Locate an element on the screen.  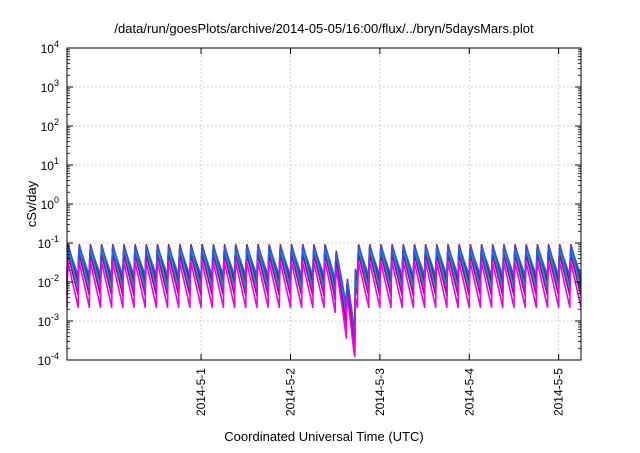
y-tick-label: 10⁰ is located at coordinates (50, 203).